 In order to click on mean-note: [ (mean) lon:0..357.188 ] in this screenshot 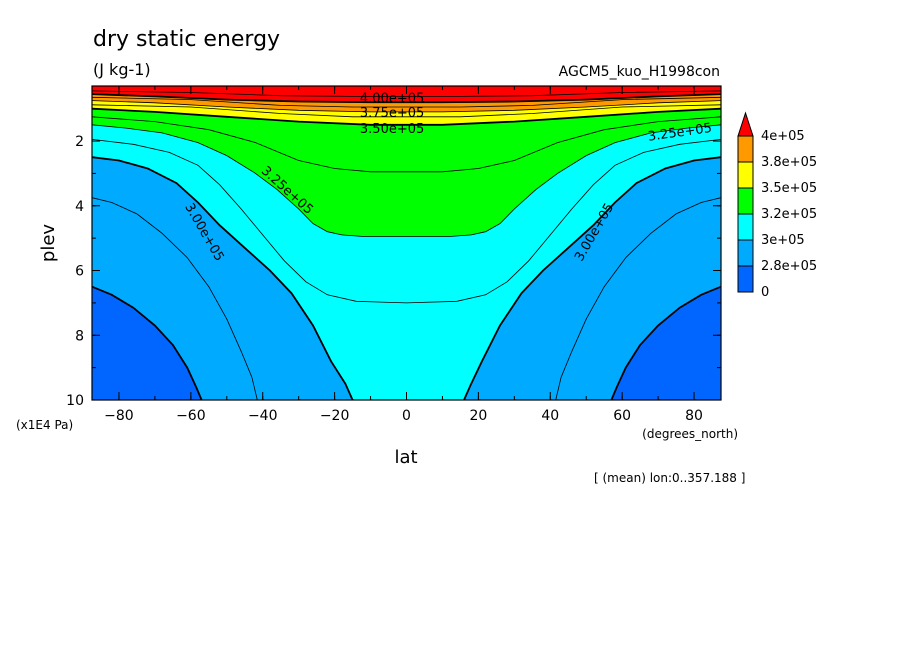, I will do `click(669, 478)`.